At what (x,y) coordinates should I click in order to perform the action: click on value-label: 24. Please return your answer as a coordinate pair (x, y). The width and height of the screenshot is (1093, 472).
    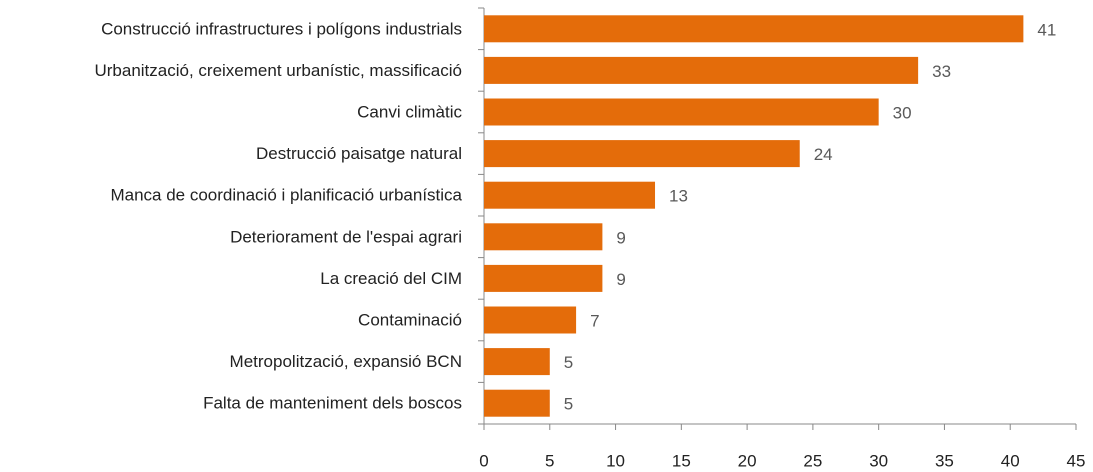
    Looking at the image, I should click on (823, 154).